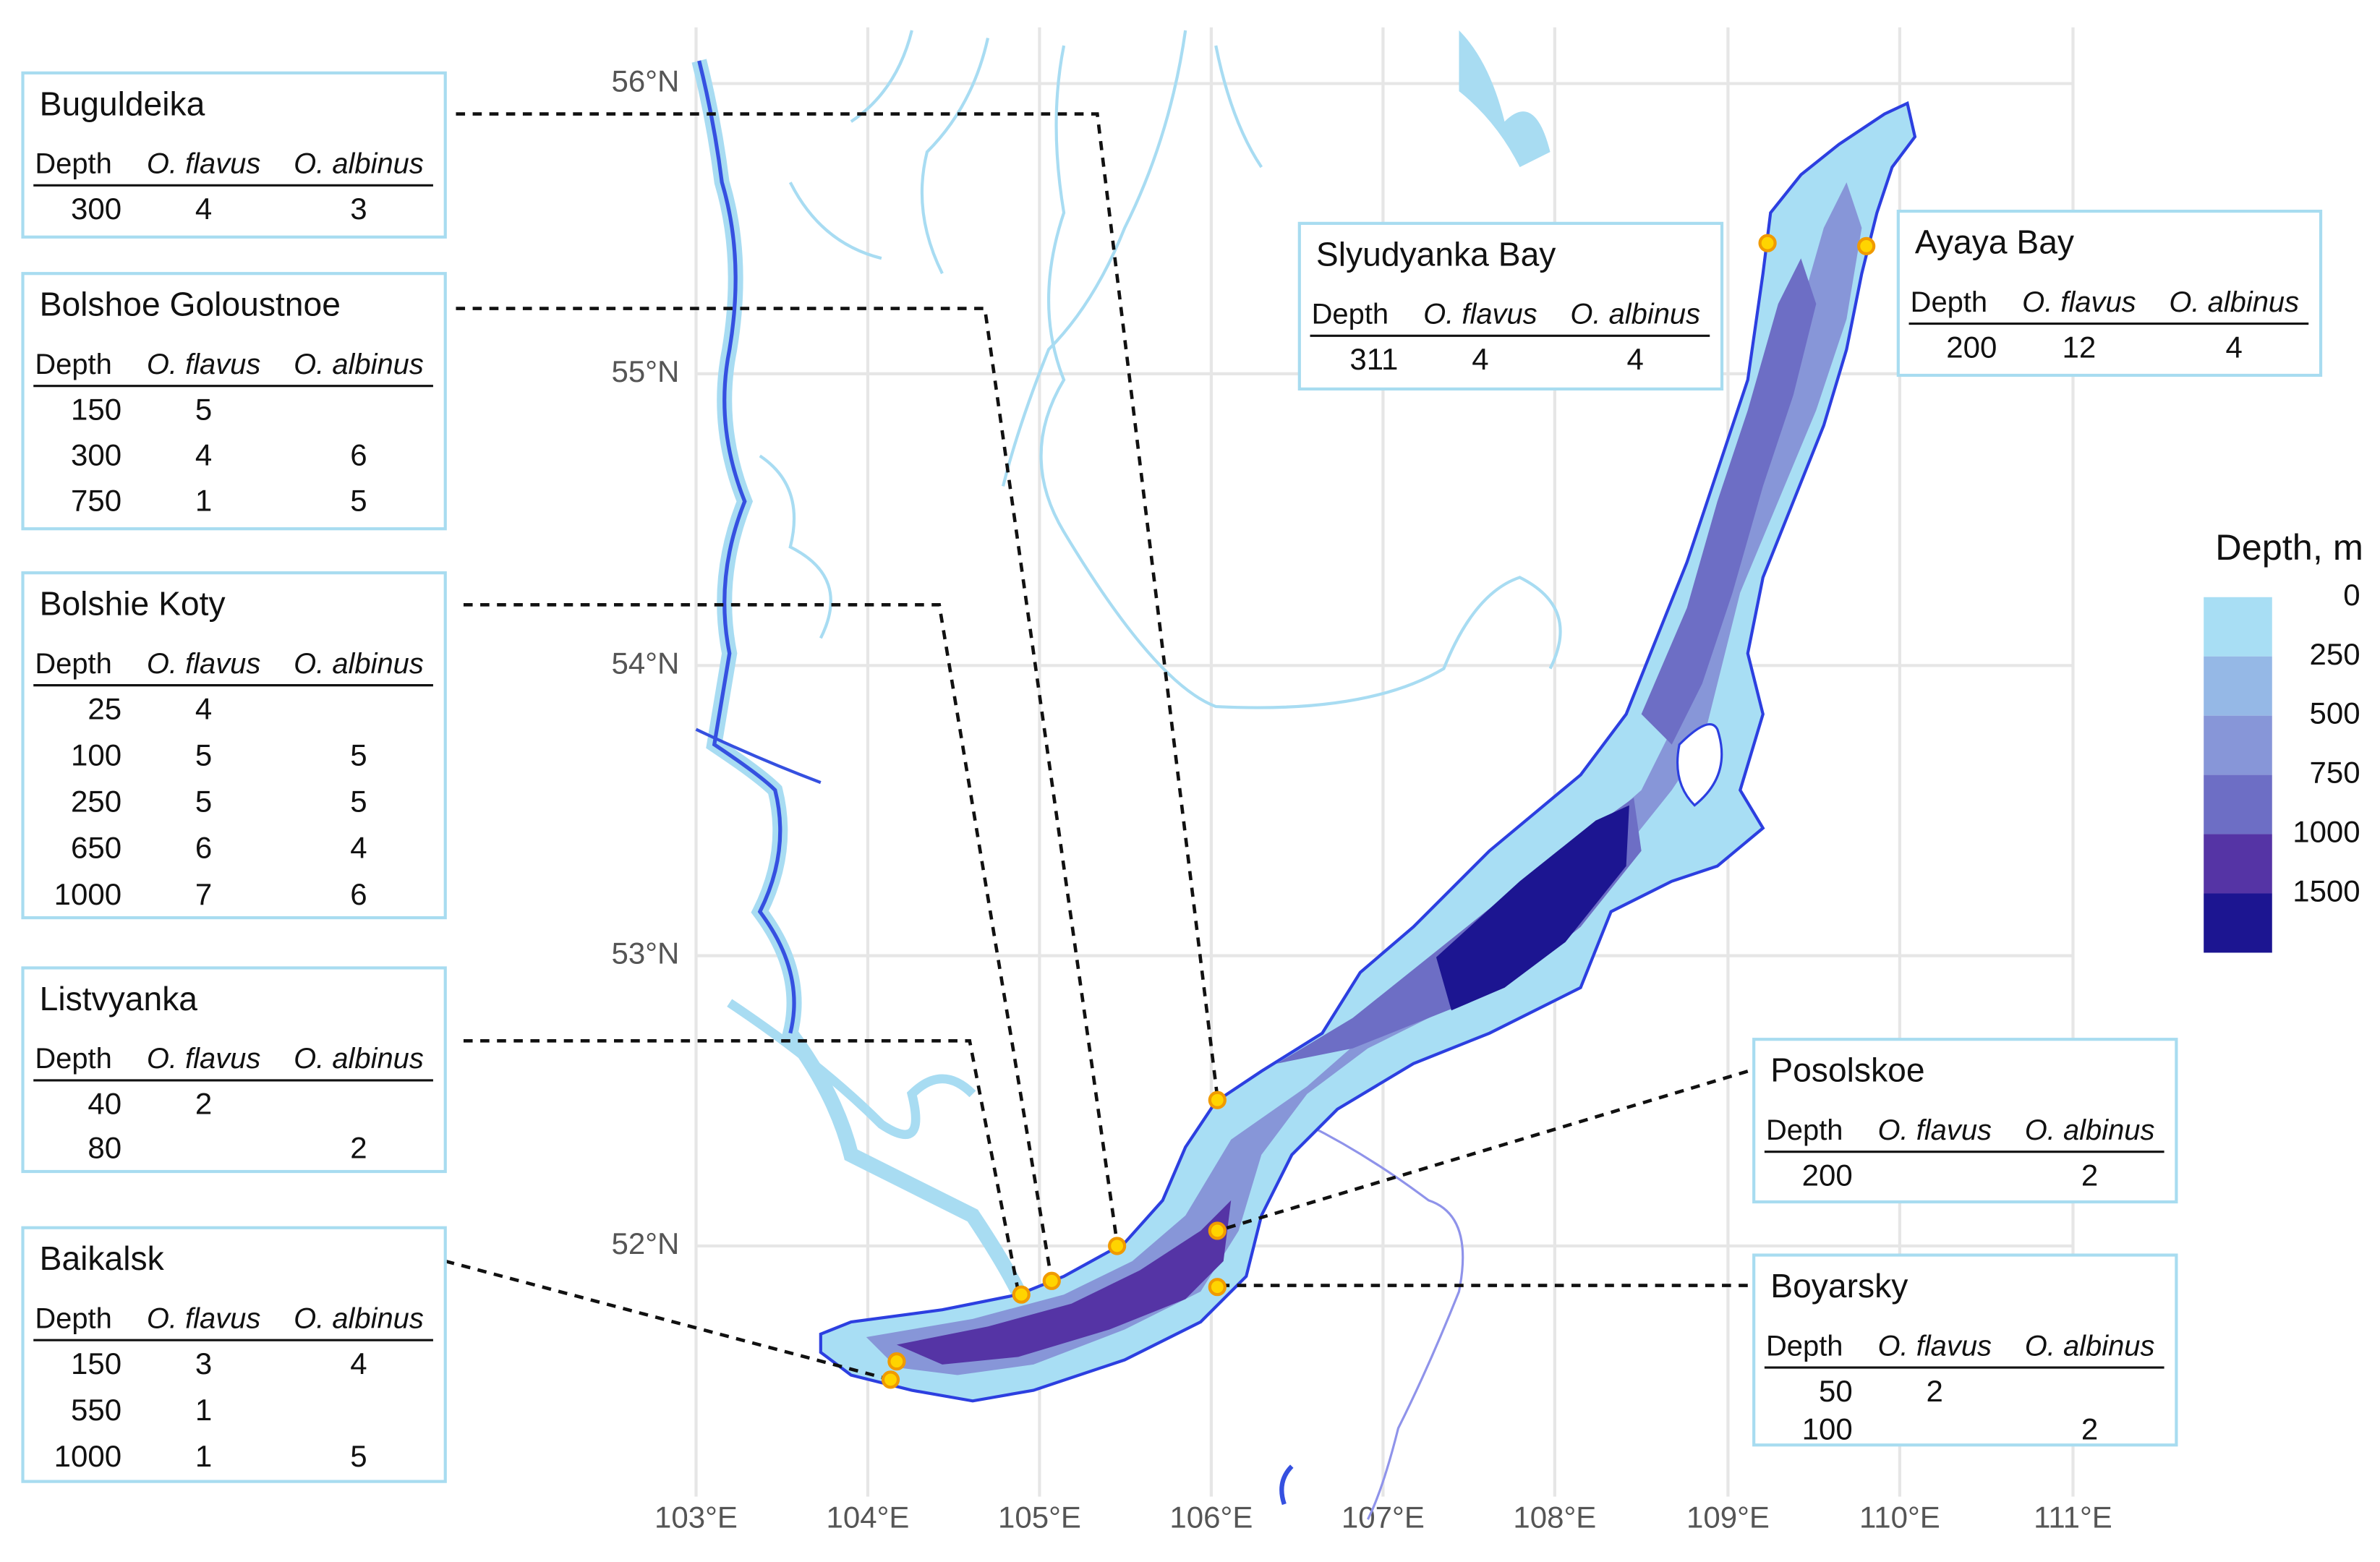 The image size is (2380, 1562). What do you see at coordinates (1436, 254) in the screenshot?
I see `site-name: Slyudyanka Bay` at bounding box center [1436, 254].